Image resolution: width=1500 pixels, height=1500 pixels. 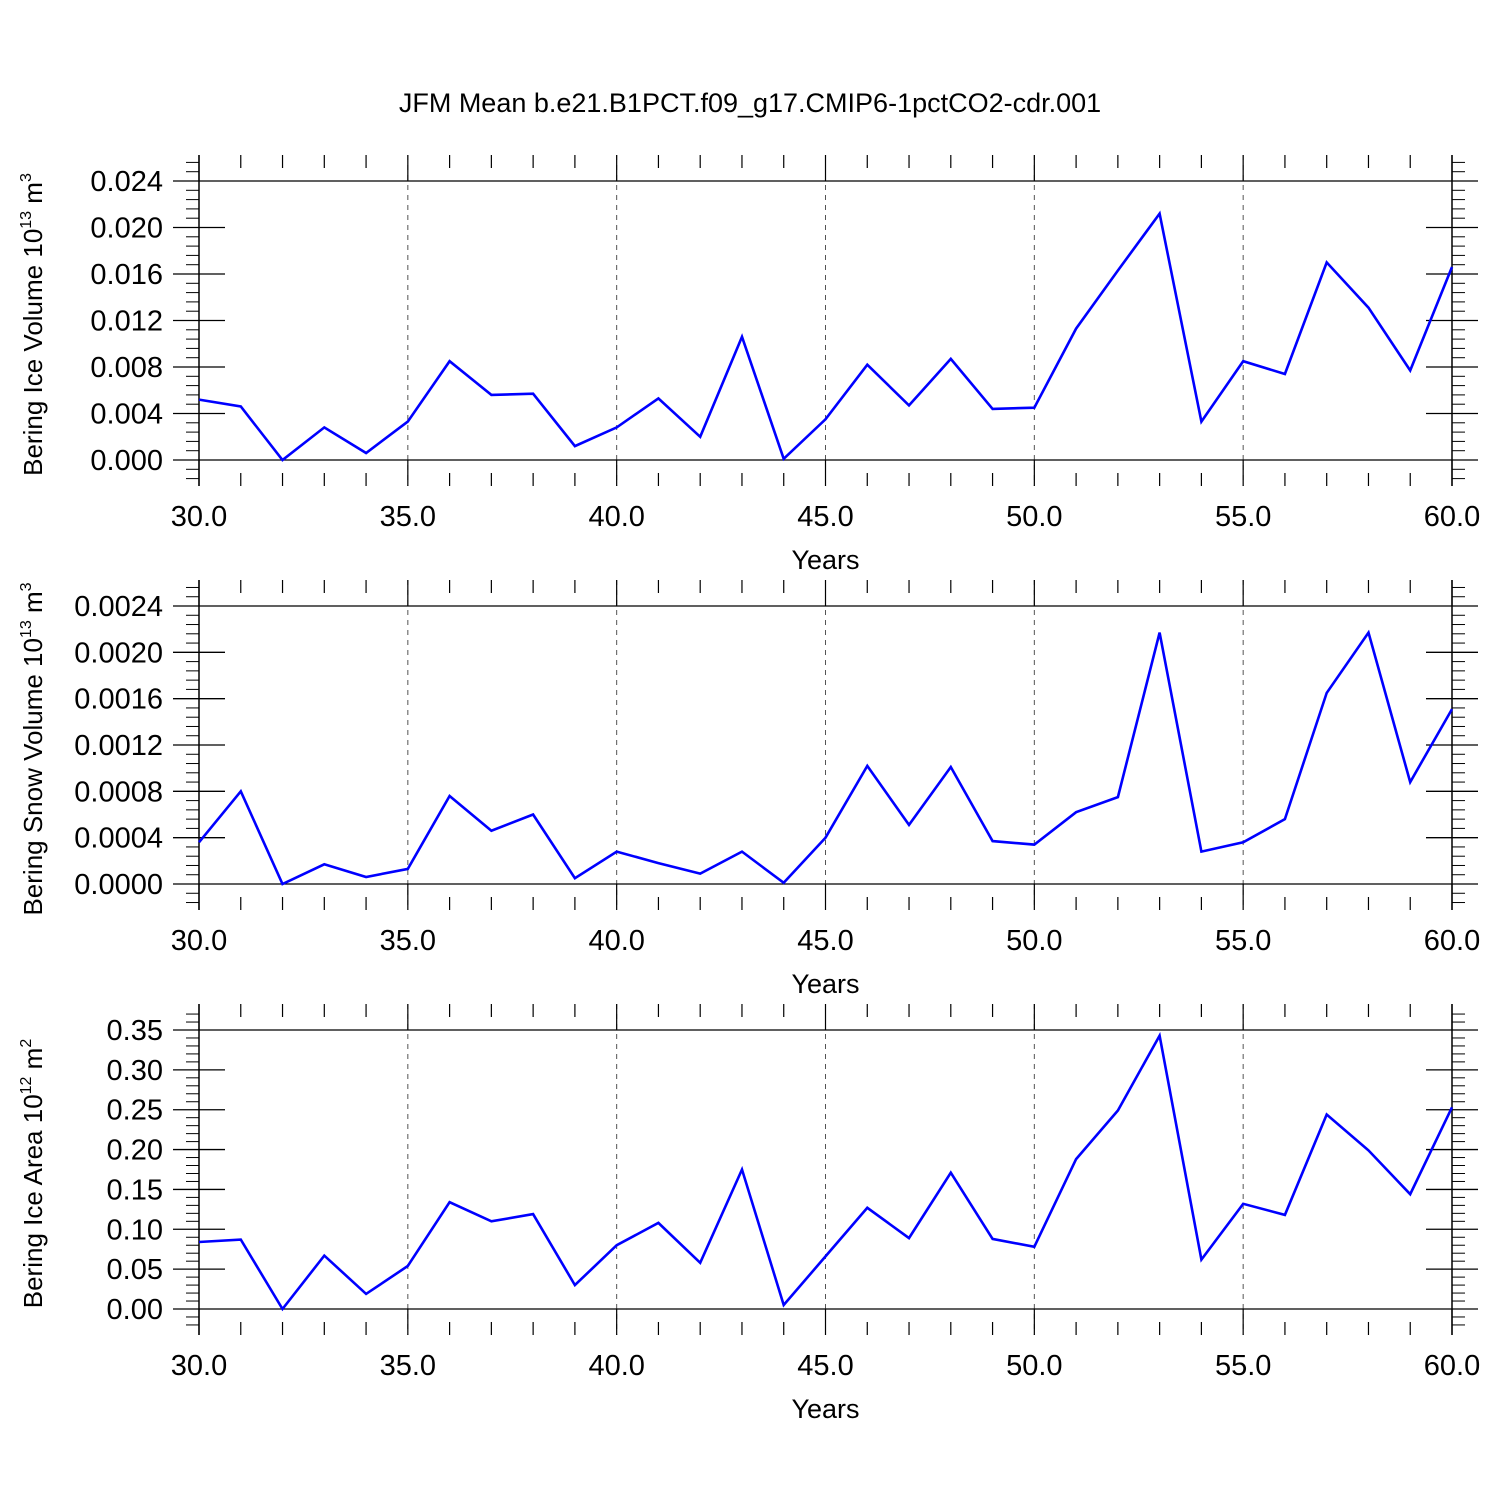 What do you see at coordinates (126, 461) in the screenshot?
I see `y-tick-label: 0.000` at bounding box center [126, 461].